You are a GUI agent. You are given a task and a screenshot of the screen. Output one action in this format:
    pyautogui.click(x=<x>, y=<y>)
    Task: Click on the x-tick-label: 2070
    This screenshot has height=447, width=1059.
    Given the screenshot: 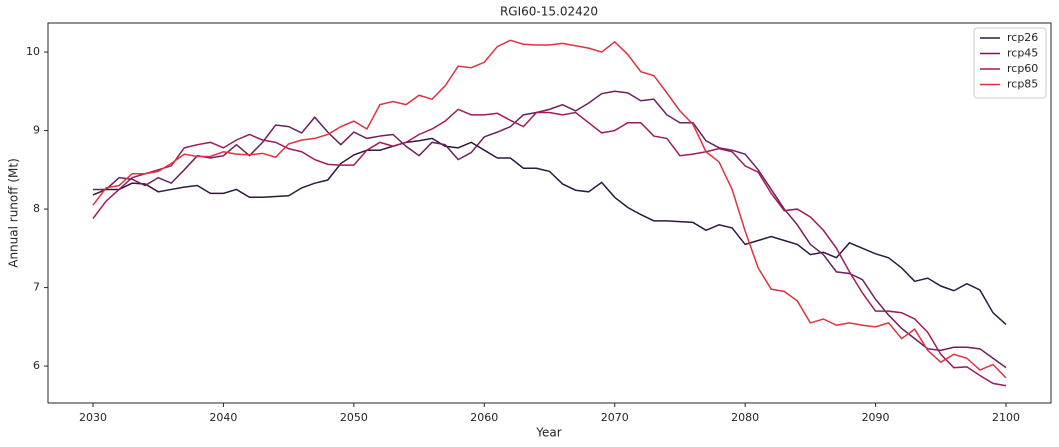 What is the action you would take?
    pyautogui.click(x=615, y=417)
    